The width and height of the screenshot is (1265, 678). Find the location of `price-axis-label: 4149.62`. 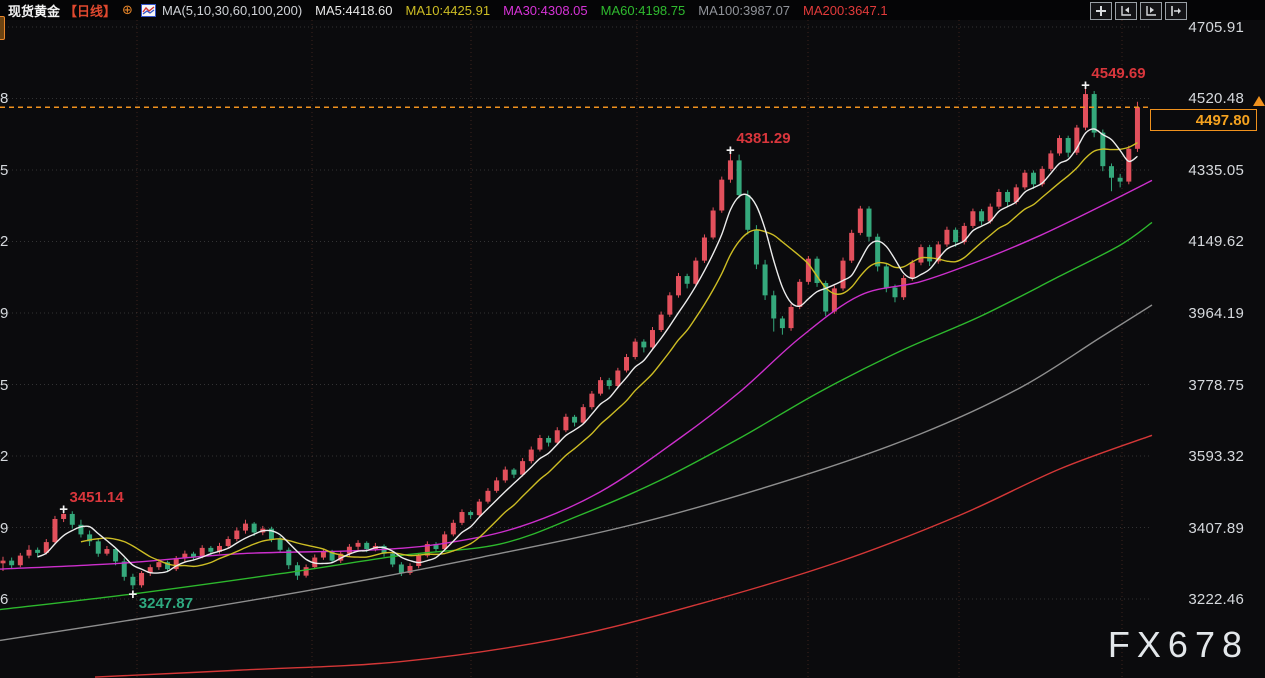

price-axis-label: 4149.62 is located at coordinates (1216, 242).